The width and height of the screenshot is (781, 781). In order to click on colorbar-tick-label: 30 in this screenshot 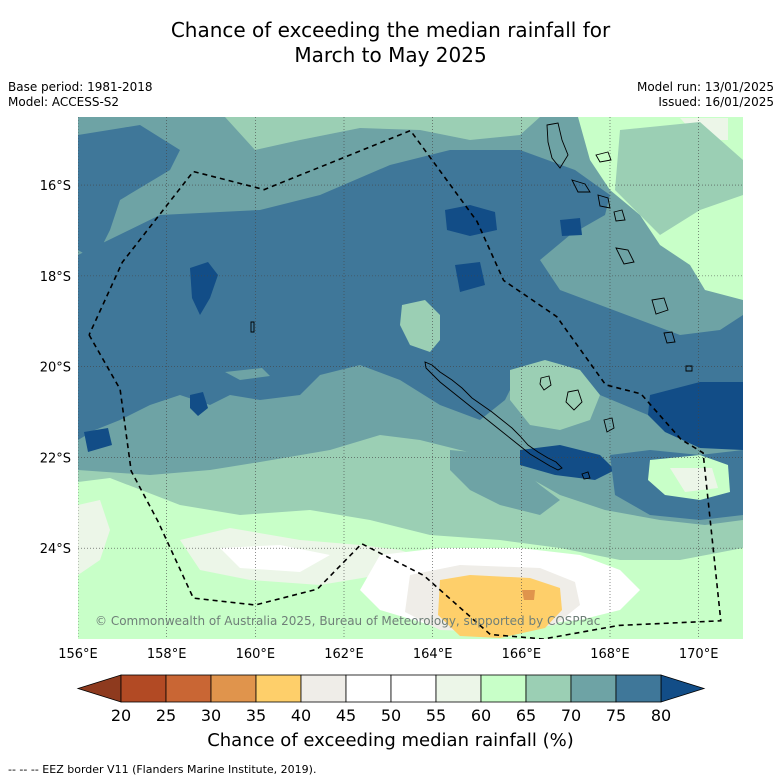, I will do `click(211, 715)`.